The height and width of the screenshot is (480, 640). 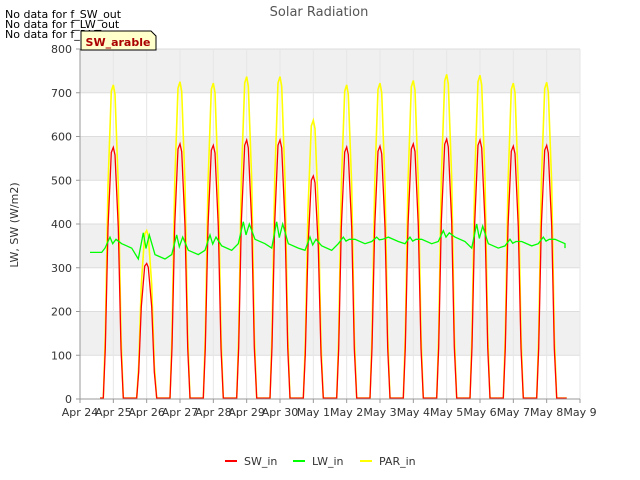 What do you see at coordinates (397, 461) in the screenshot?
I see `legend-label-par-in: PAR_in` at bounding box center [397, 461].